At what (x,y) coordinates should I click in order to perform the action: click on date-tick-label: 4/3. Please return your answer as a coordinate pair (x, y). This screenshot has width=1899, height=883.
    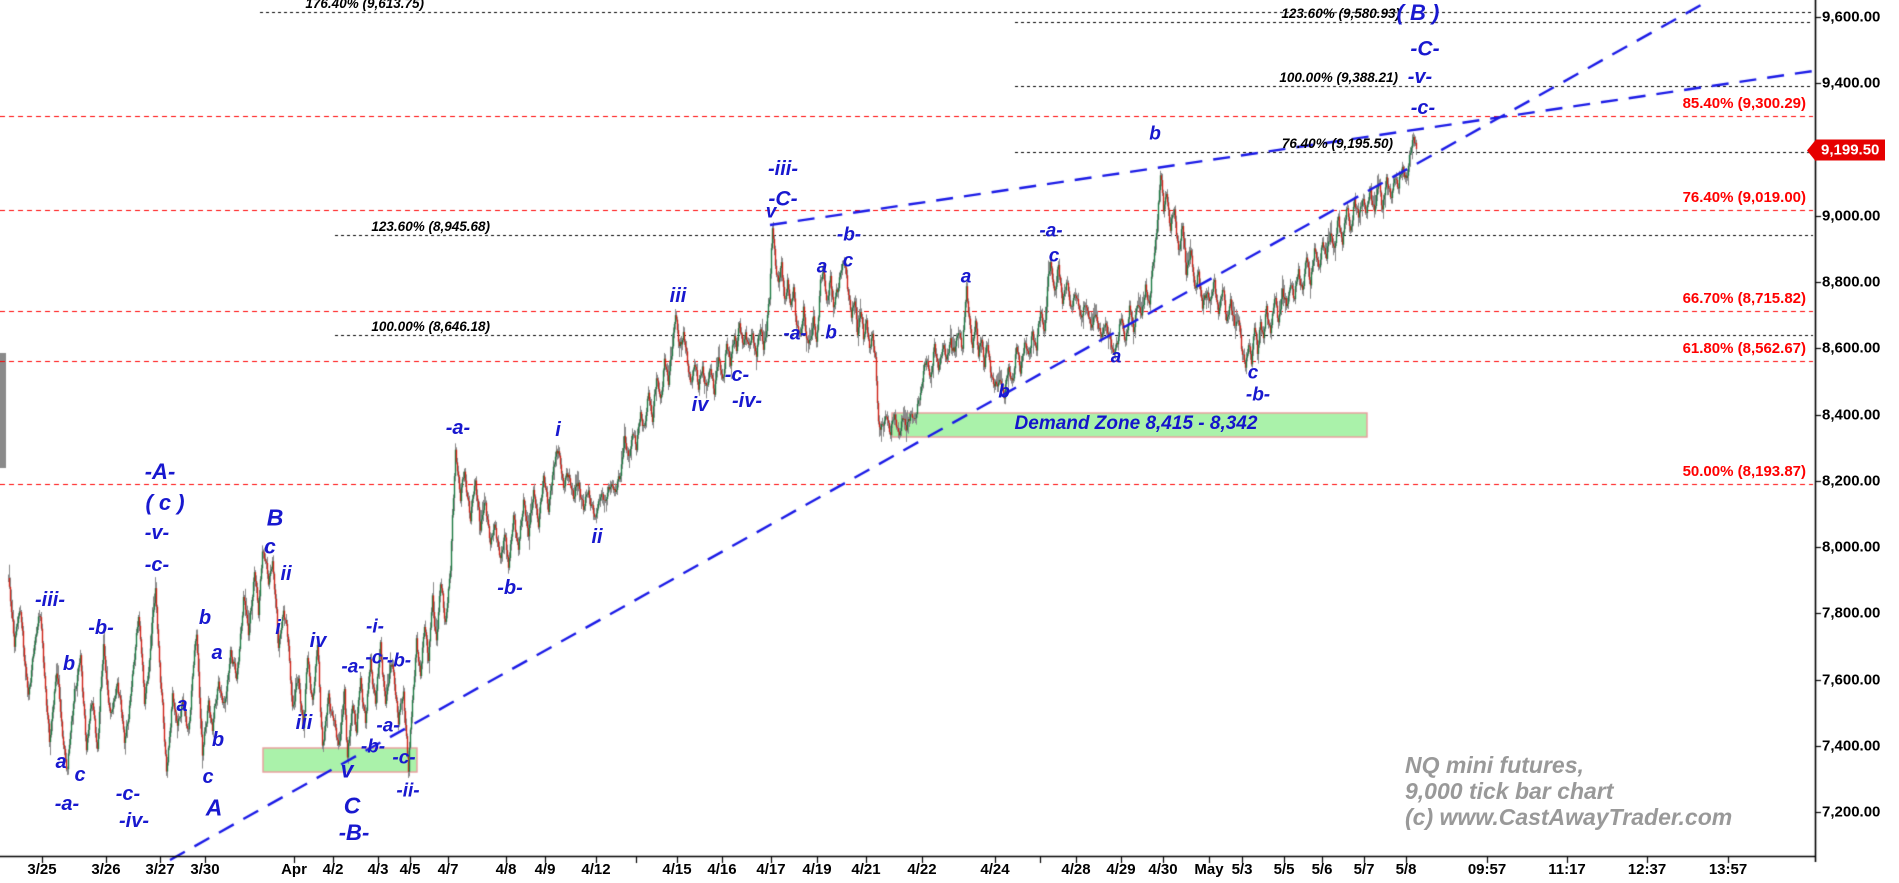
    Looking at the image, I should click on (378, 869).